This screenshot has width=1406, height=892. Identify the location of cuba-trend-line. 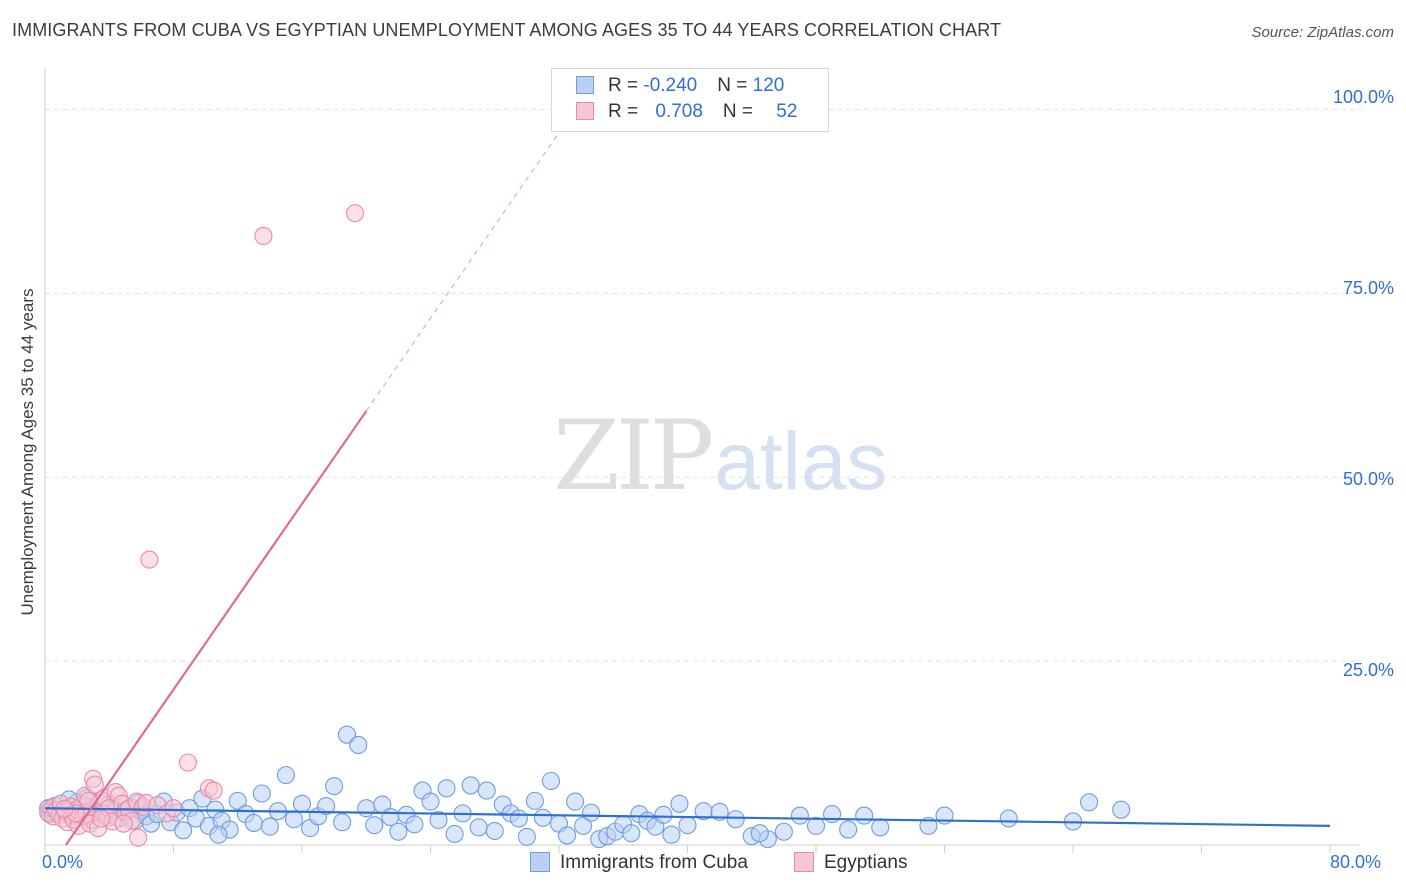
(687, 817).